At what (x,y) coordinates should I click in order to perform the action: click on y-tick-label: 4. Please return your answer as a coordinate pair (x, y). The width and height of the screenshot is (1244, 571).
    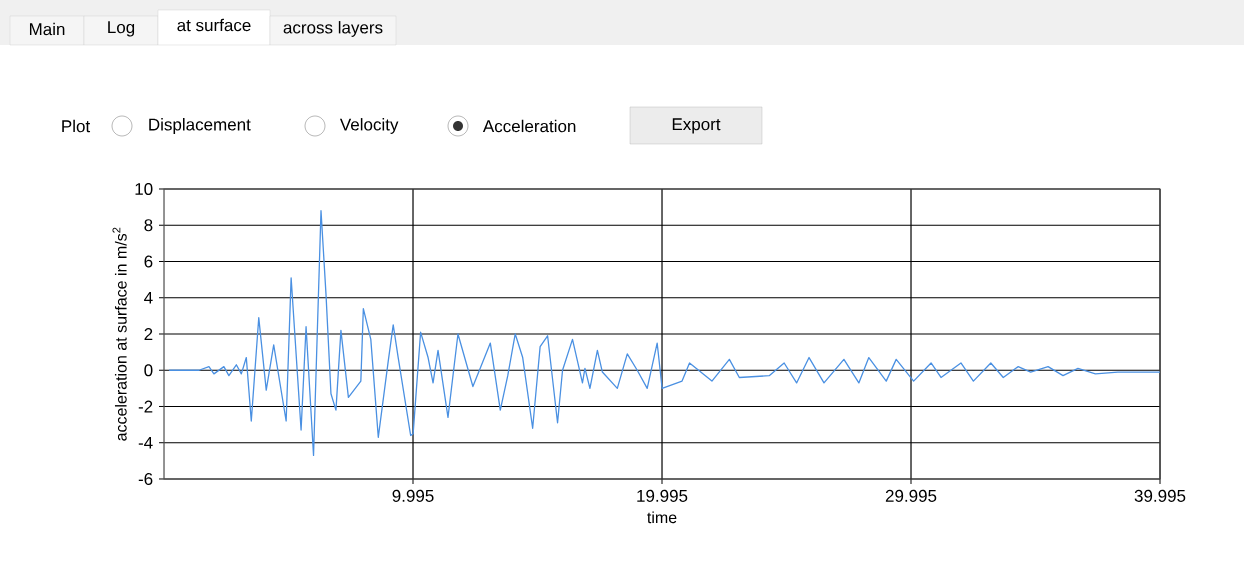
    Looking at the image, I should click on (148, 297).